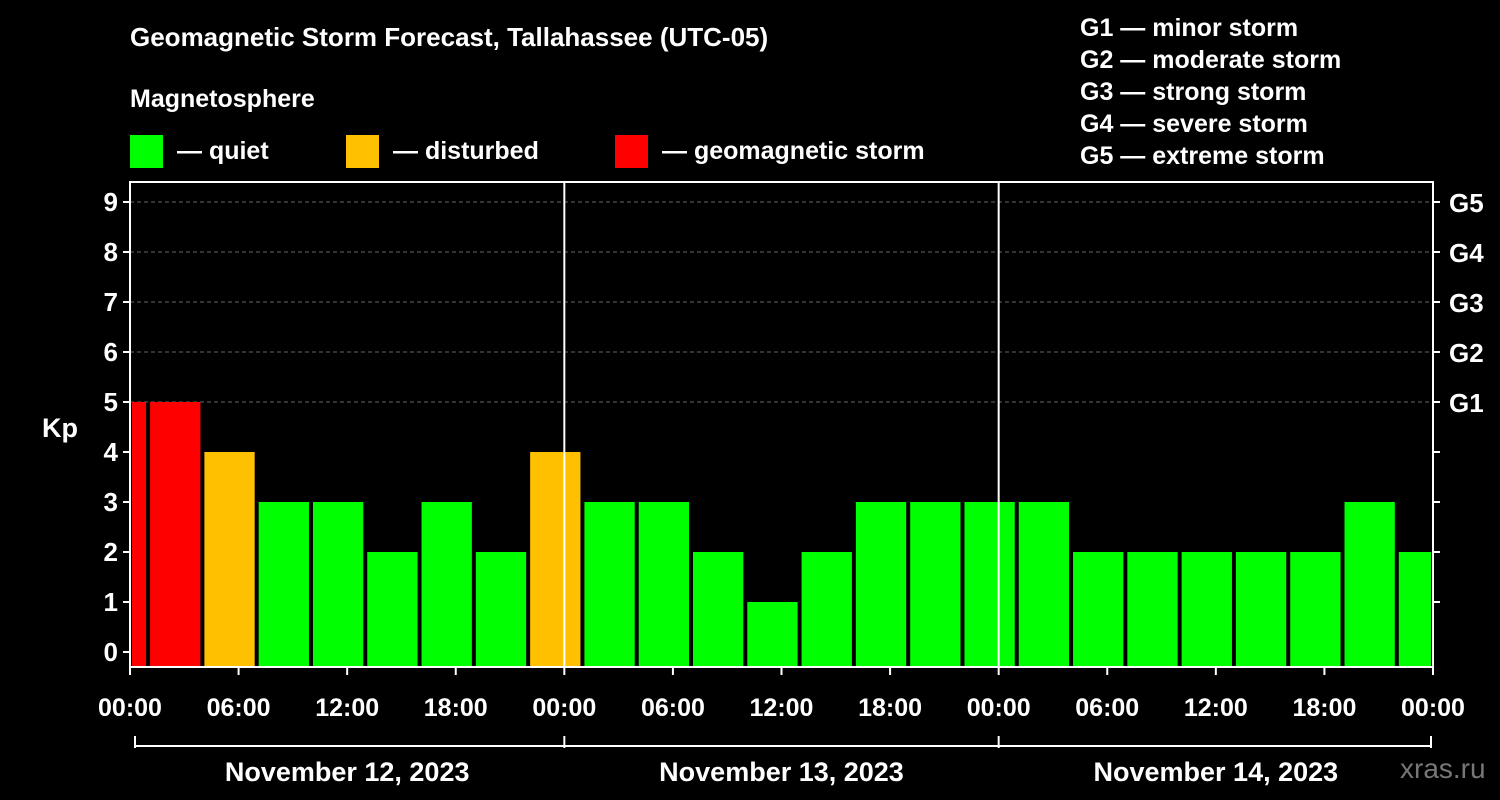 The image size is (1500, 800). I want to click on legend-storm: — geomagnetic storm, so click(770, 151).